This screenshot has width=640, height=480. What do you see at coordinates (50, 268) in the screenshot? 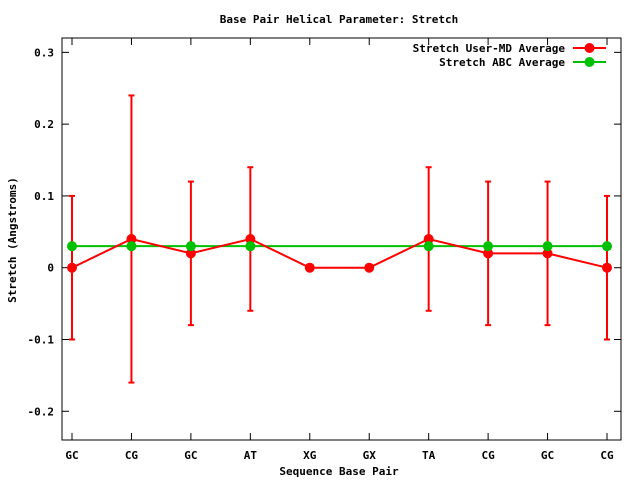
I see `y-tick-label: 0` at bounding box center [50, 268].